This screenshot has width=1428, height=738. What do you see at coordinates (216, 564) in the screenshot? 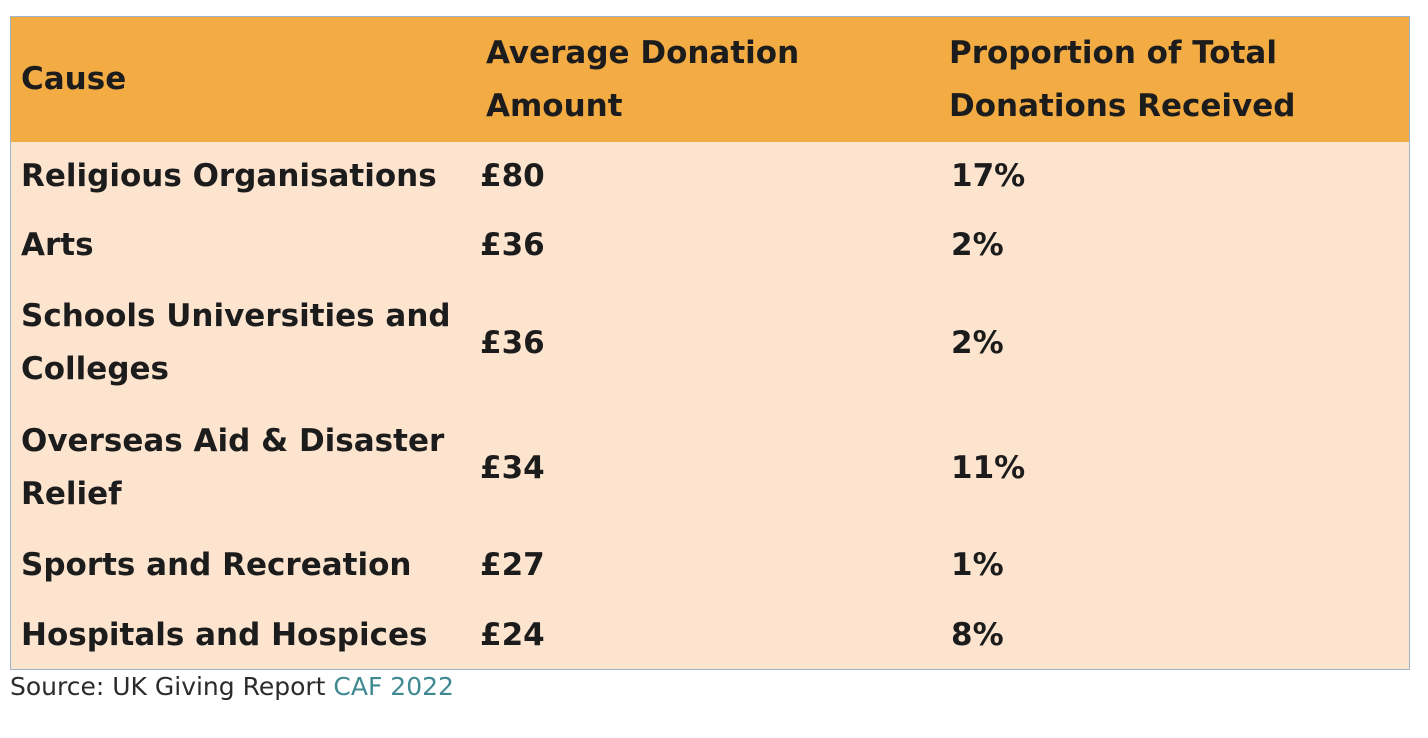
I see `cause-cell: Sports and Recreation` at bounding box center [216, 564].